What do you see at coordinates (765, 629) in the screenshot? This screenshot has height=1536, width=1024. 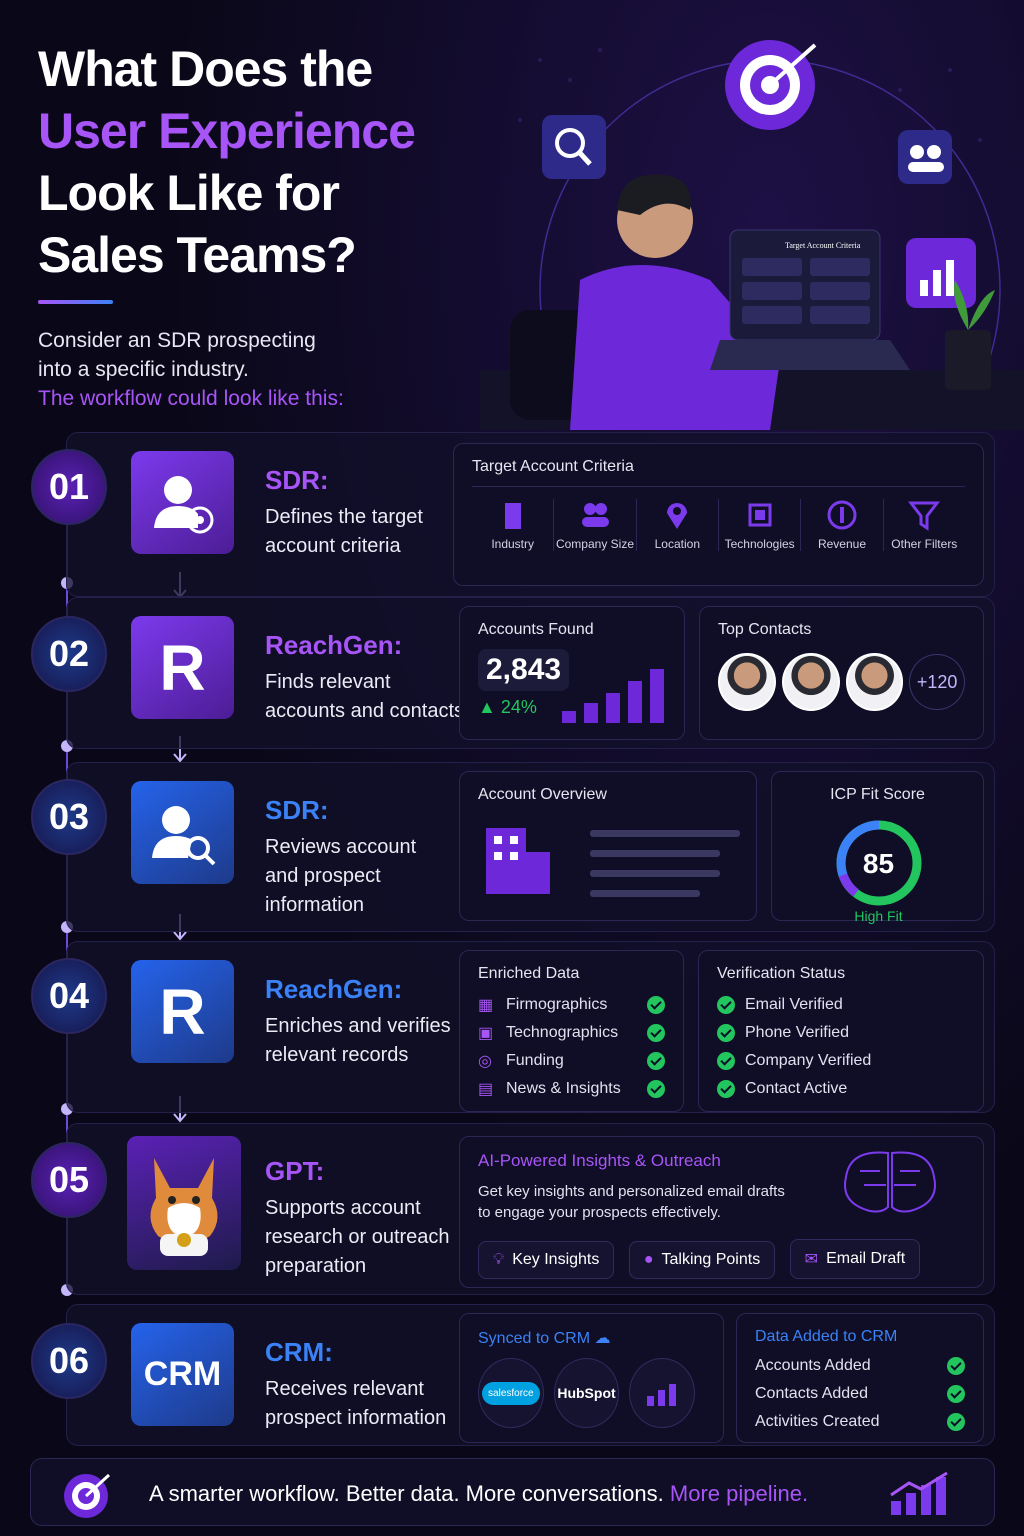 I see `panel-title: Top Contacts` at bounding box center [765, 629].